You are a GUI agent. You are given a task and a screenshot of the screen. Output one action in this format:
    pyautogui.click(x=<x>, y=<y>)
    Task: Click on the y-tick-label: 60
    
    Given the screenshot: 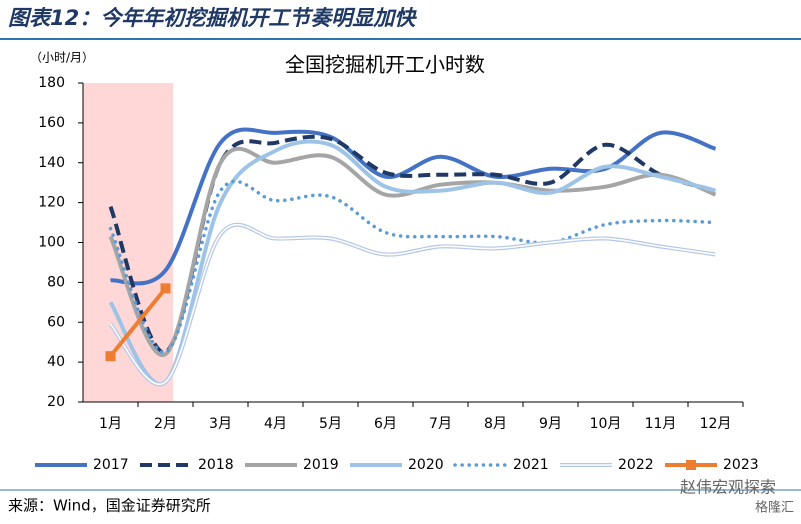 What is the action you would take?
    pyautogui.click(x=56, y=322)
    